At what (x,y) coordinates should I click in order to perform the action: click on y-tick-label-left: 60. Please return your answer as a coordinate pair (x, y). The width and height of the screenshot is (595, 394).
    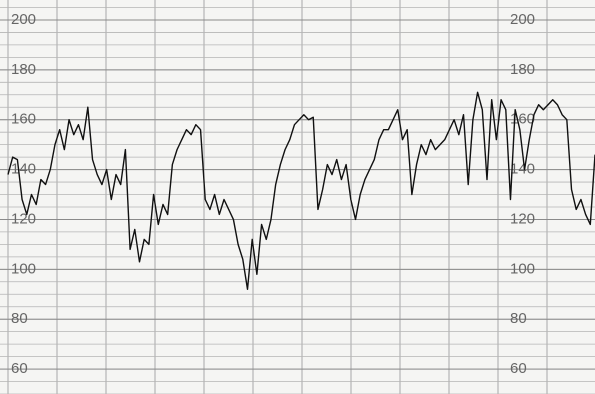
    Looking at the image, I should click on (19, 368).